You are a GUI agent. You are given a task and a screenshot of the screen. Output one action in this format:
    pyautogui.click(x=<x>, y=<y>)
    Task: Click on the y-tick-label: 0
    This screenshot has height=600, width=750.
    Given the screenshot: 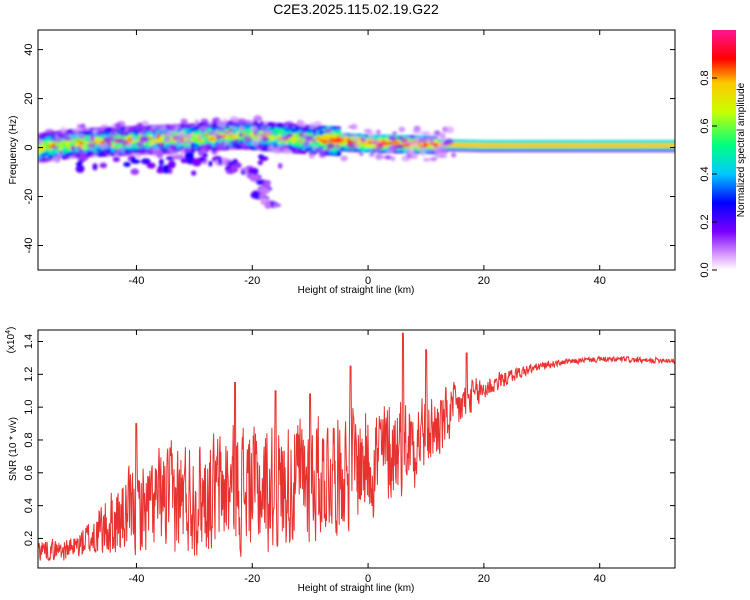 What is the action you would take?
    pyautogui.click(x=29, y=147)
    